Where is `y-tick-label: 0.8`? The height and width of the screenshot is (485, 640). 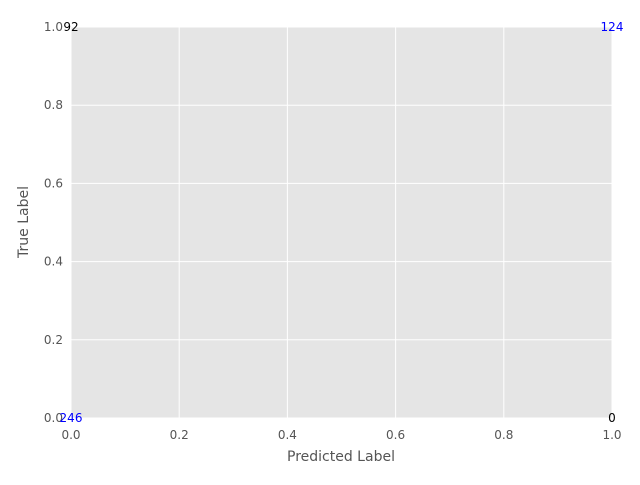
y-tick-label: 0.8 is located at coordinates (53, 105).